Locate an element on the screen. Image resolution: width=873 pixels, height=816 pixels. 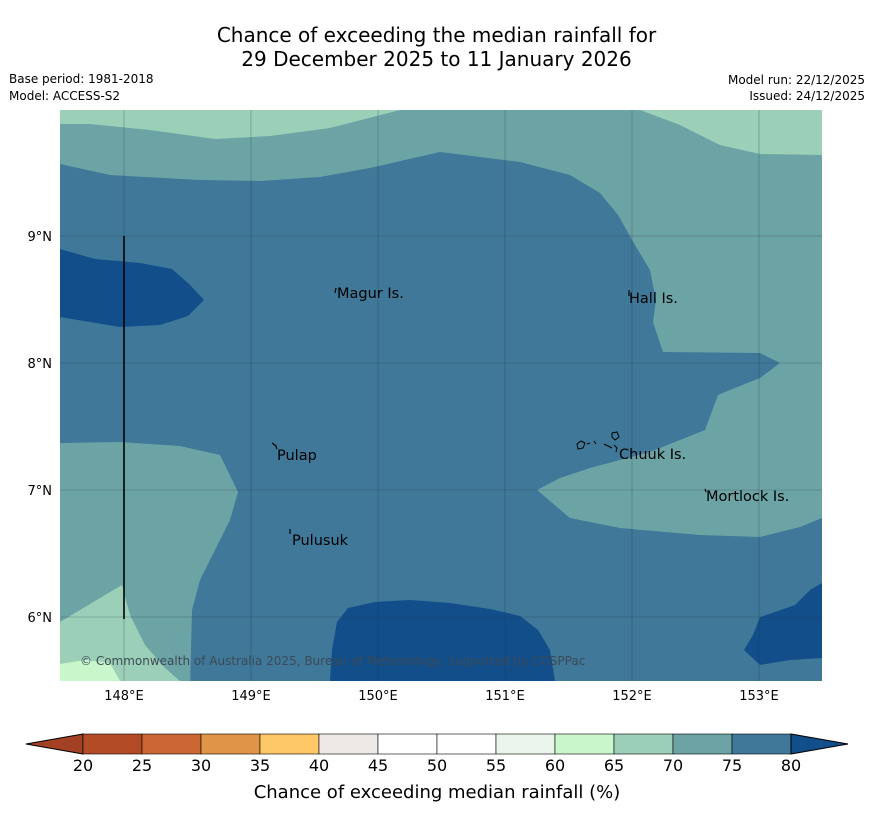
colorbar-tick-label: 40 is located at coordinates (319, 765).